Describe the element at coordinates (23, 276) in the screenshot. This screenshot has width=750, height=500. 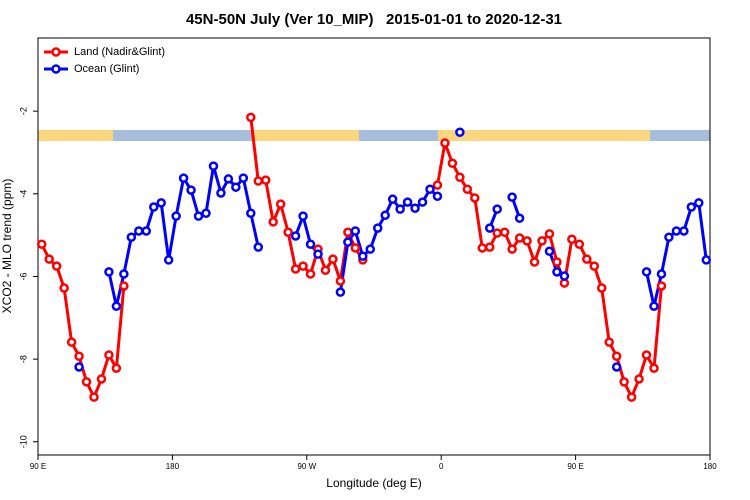
I see `y-tick-label: -6` at that location.